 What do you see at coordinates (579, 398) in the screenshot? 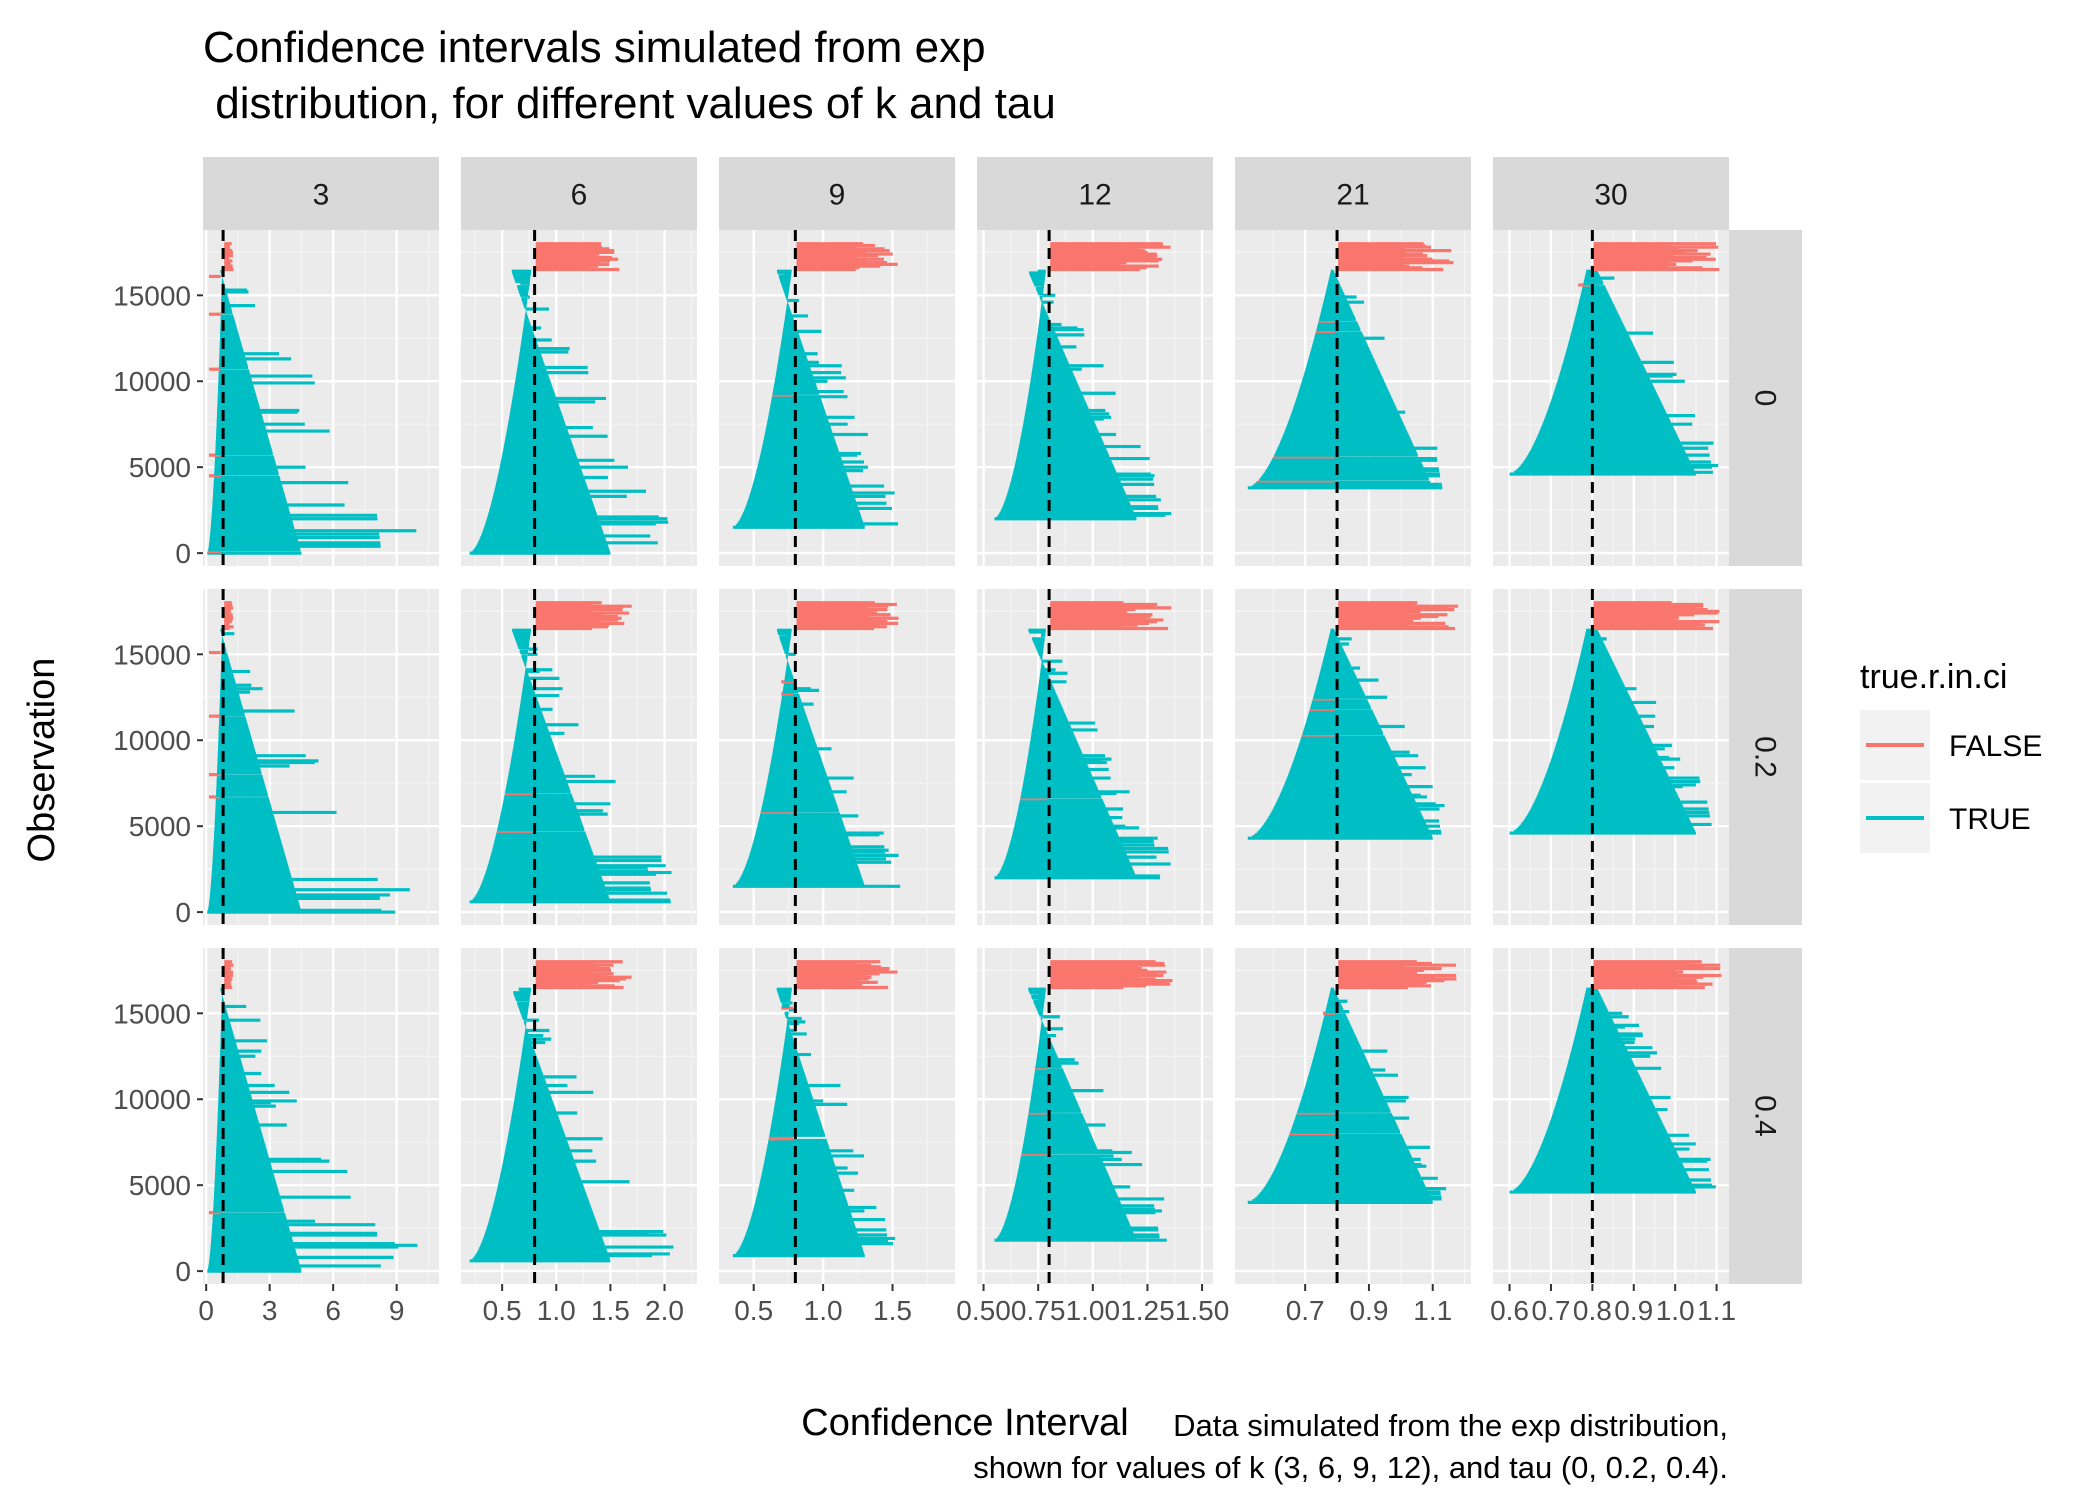
I see `panel-k6-tau0` at bounding box center [579, 398].